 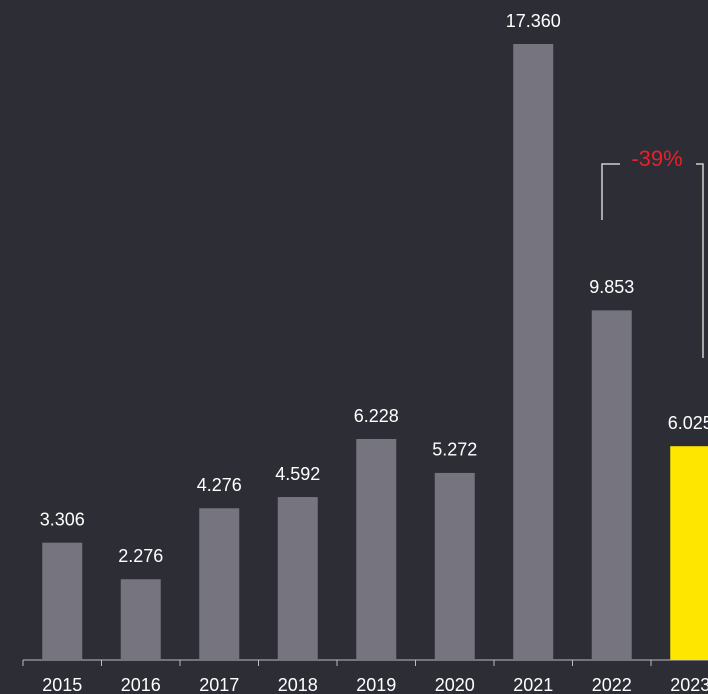 I want to click on x-tick-label: 2021, so click(x=533, y=684).